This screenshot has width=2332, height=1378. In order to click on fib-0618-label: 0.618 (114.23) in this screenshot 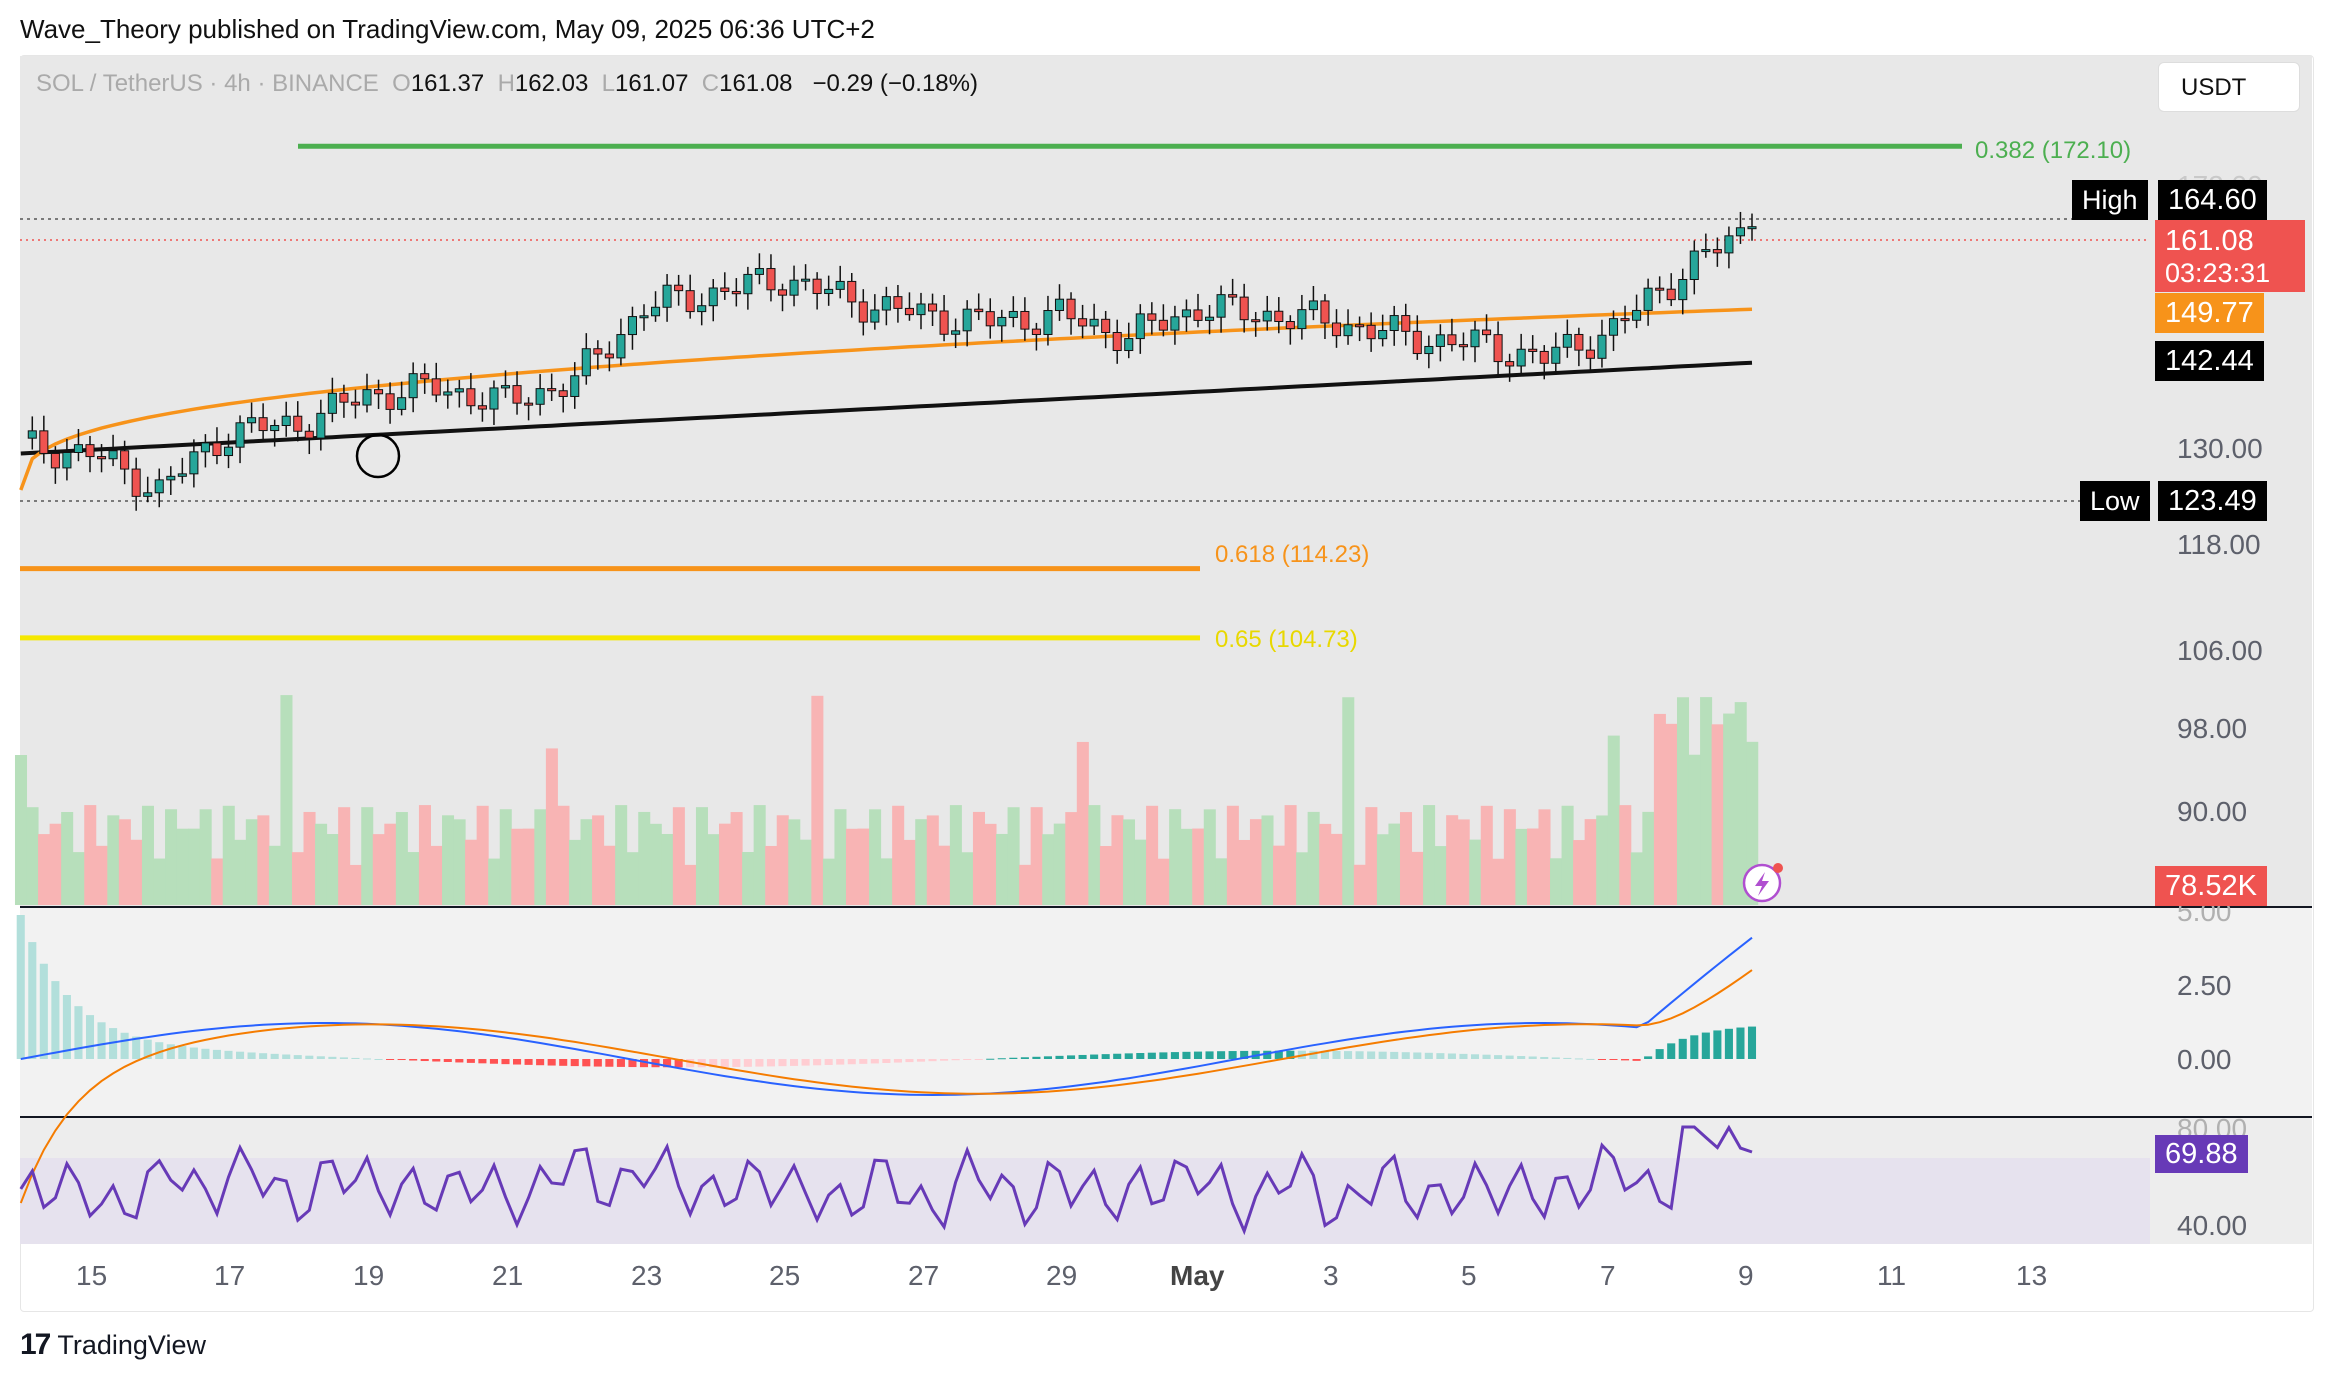, I will do `click(1292, 554)`.